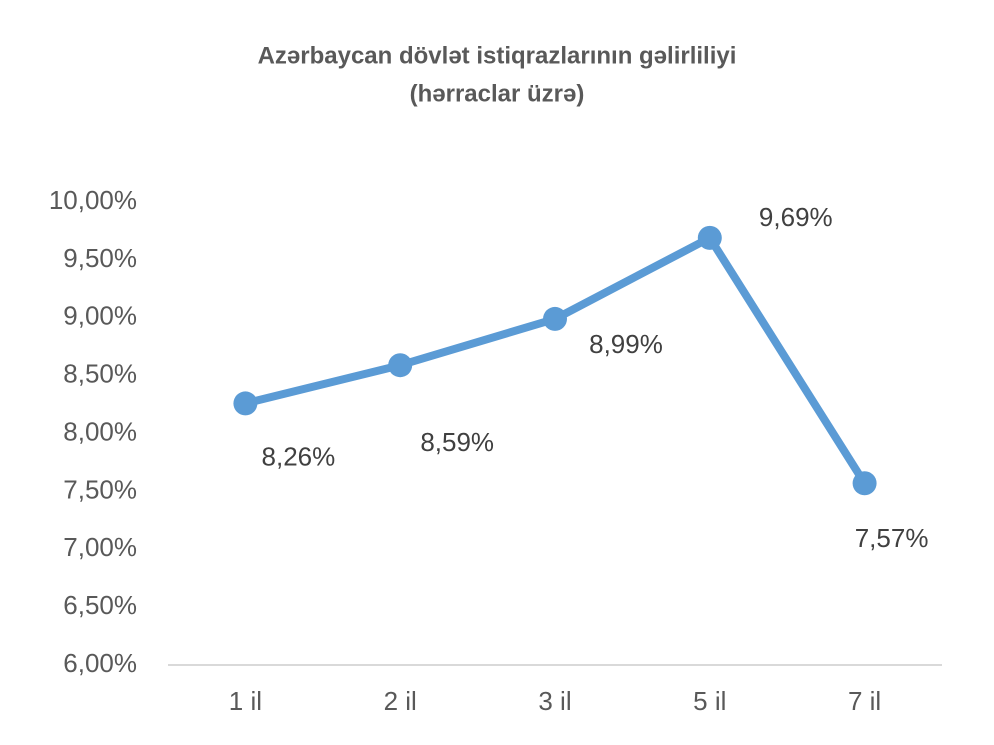 Image resolution: width=994 pixels, height=745 pixels. Describe the element at coordinates (709, 701) in the screenshot. I see `x-tick-label: 5 il` at that location.